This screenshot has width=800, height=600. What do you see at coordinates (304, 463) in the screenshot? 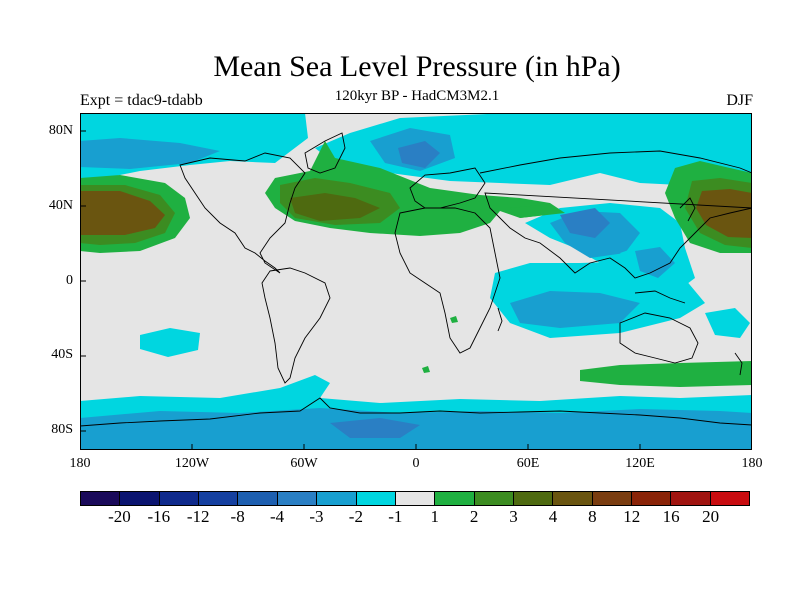
I see `x-tick-60w: 60W` at bounding box center [304, 463].